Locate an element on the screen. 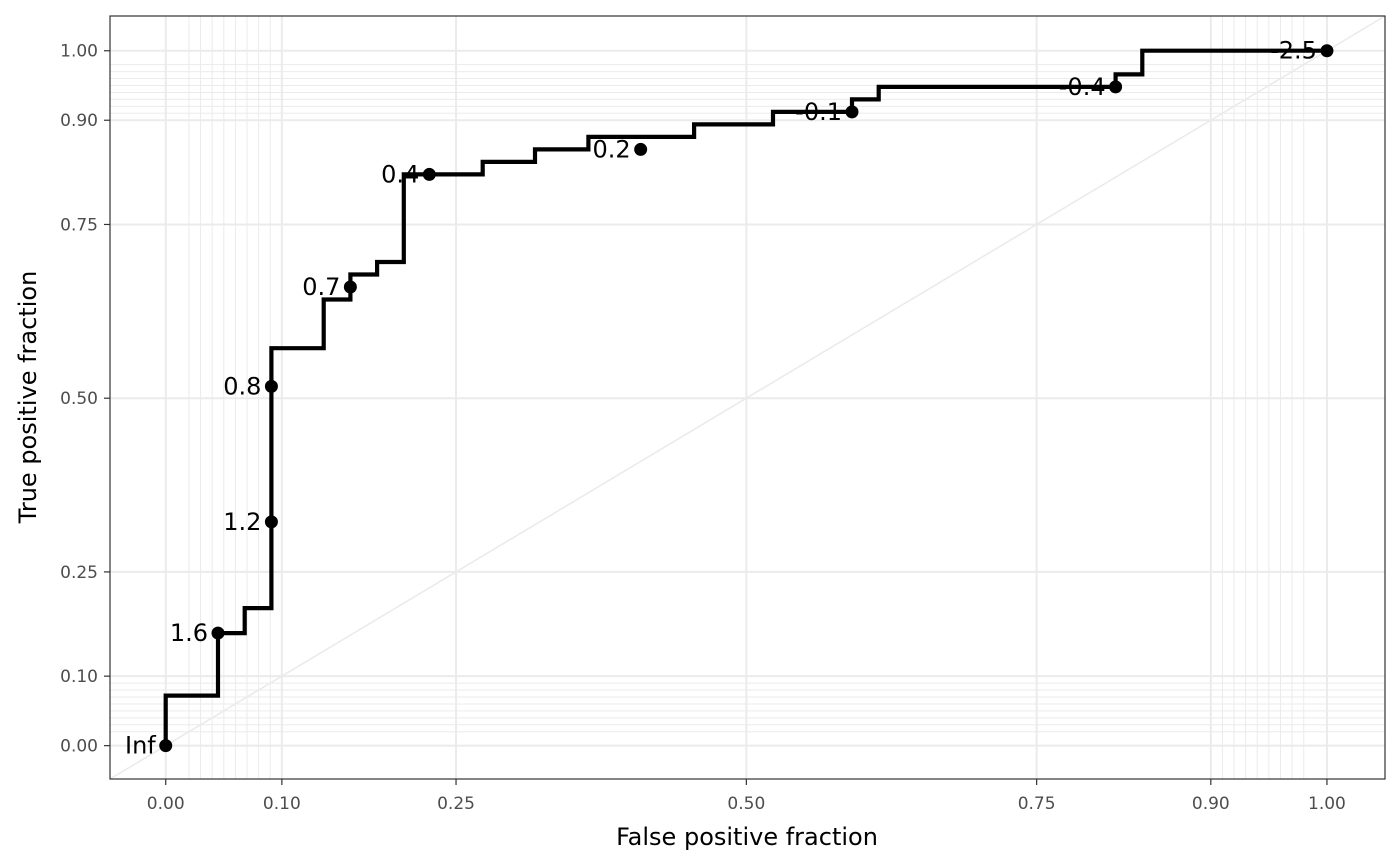  y-tick-label: 0.75 is located at coordinates (79, 225).